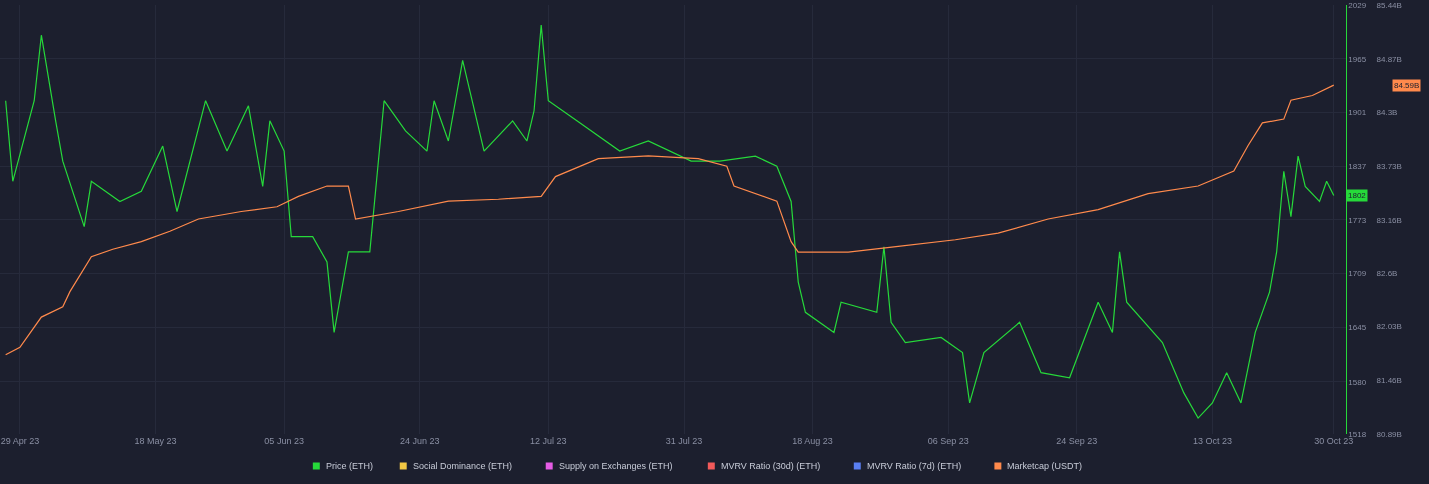 The height and width of the screenshot is (484, 1429). What do you see at coordinates (1357, 220) in the screenshot?
I see `y-tick-label: 1773` at bounding box center [1357, 220].